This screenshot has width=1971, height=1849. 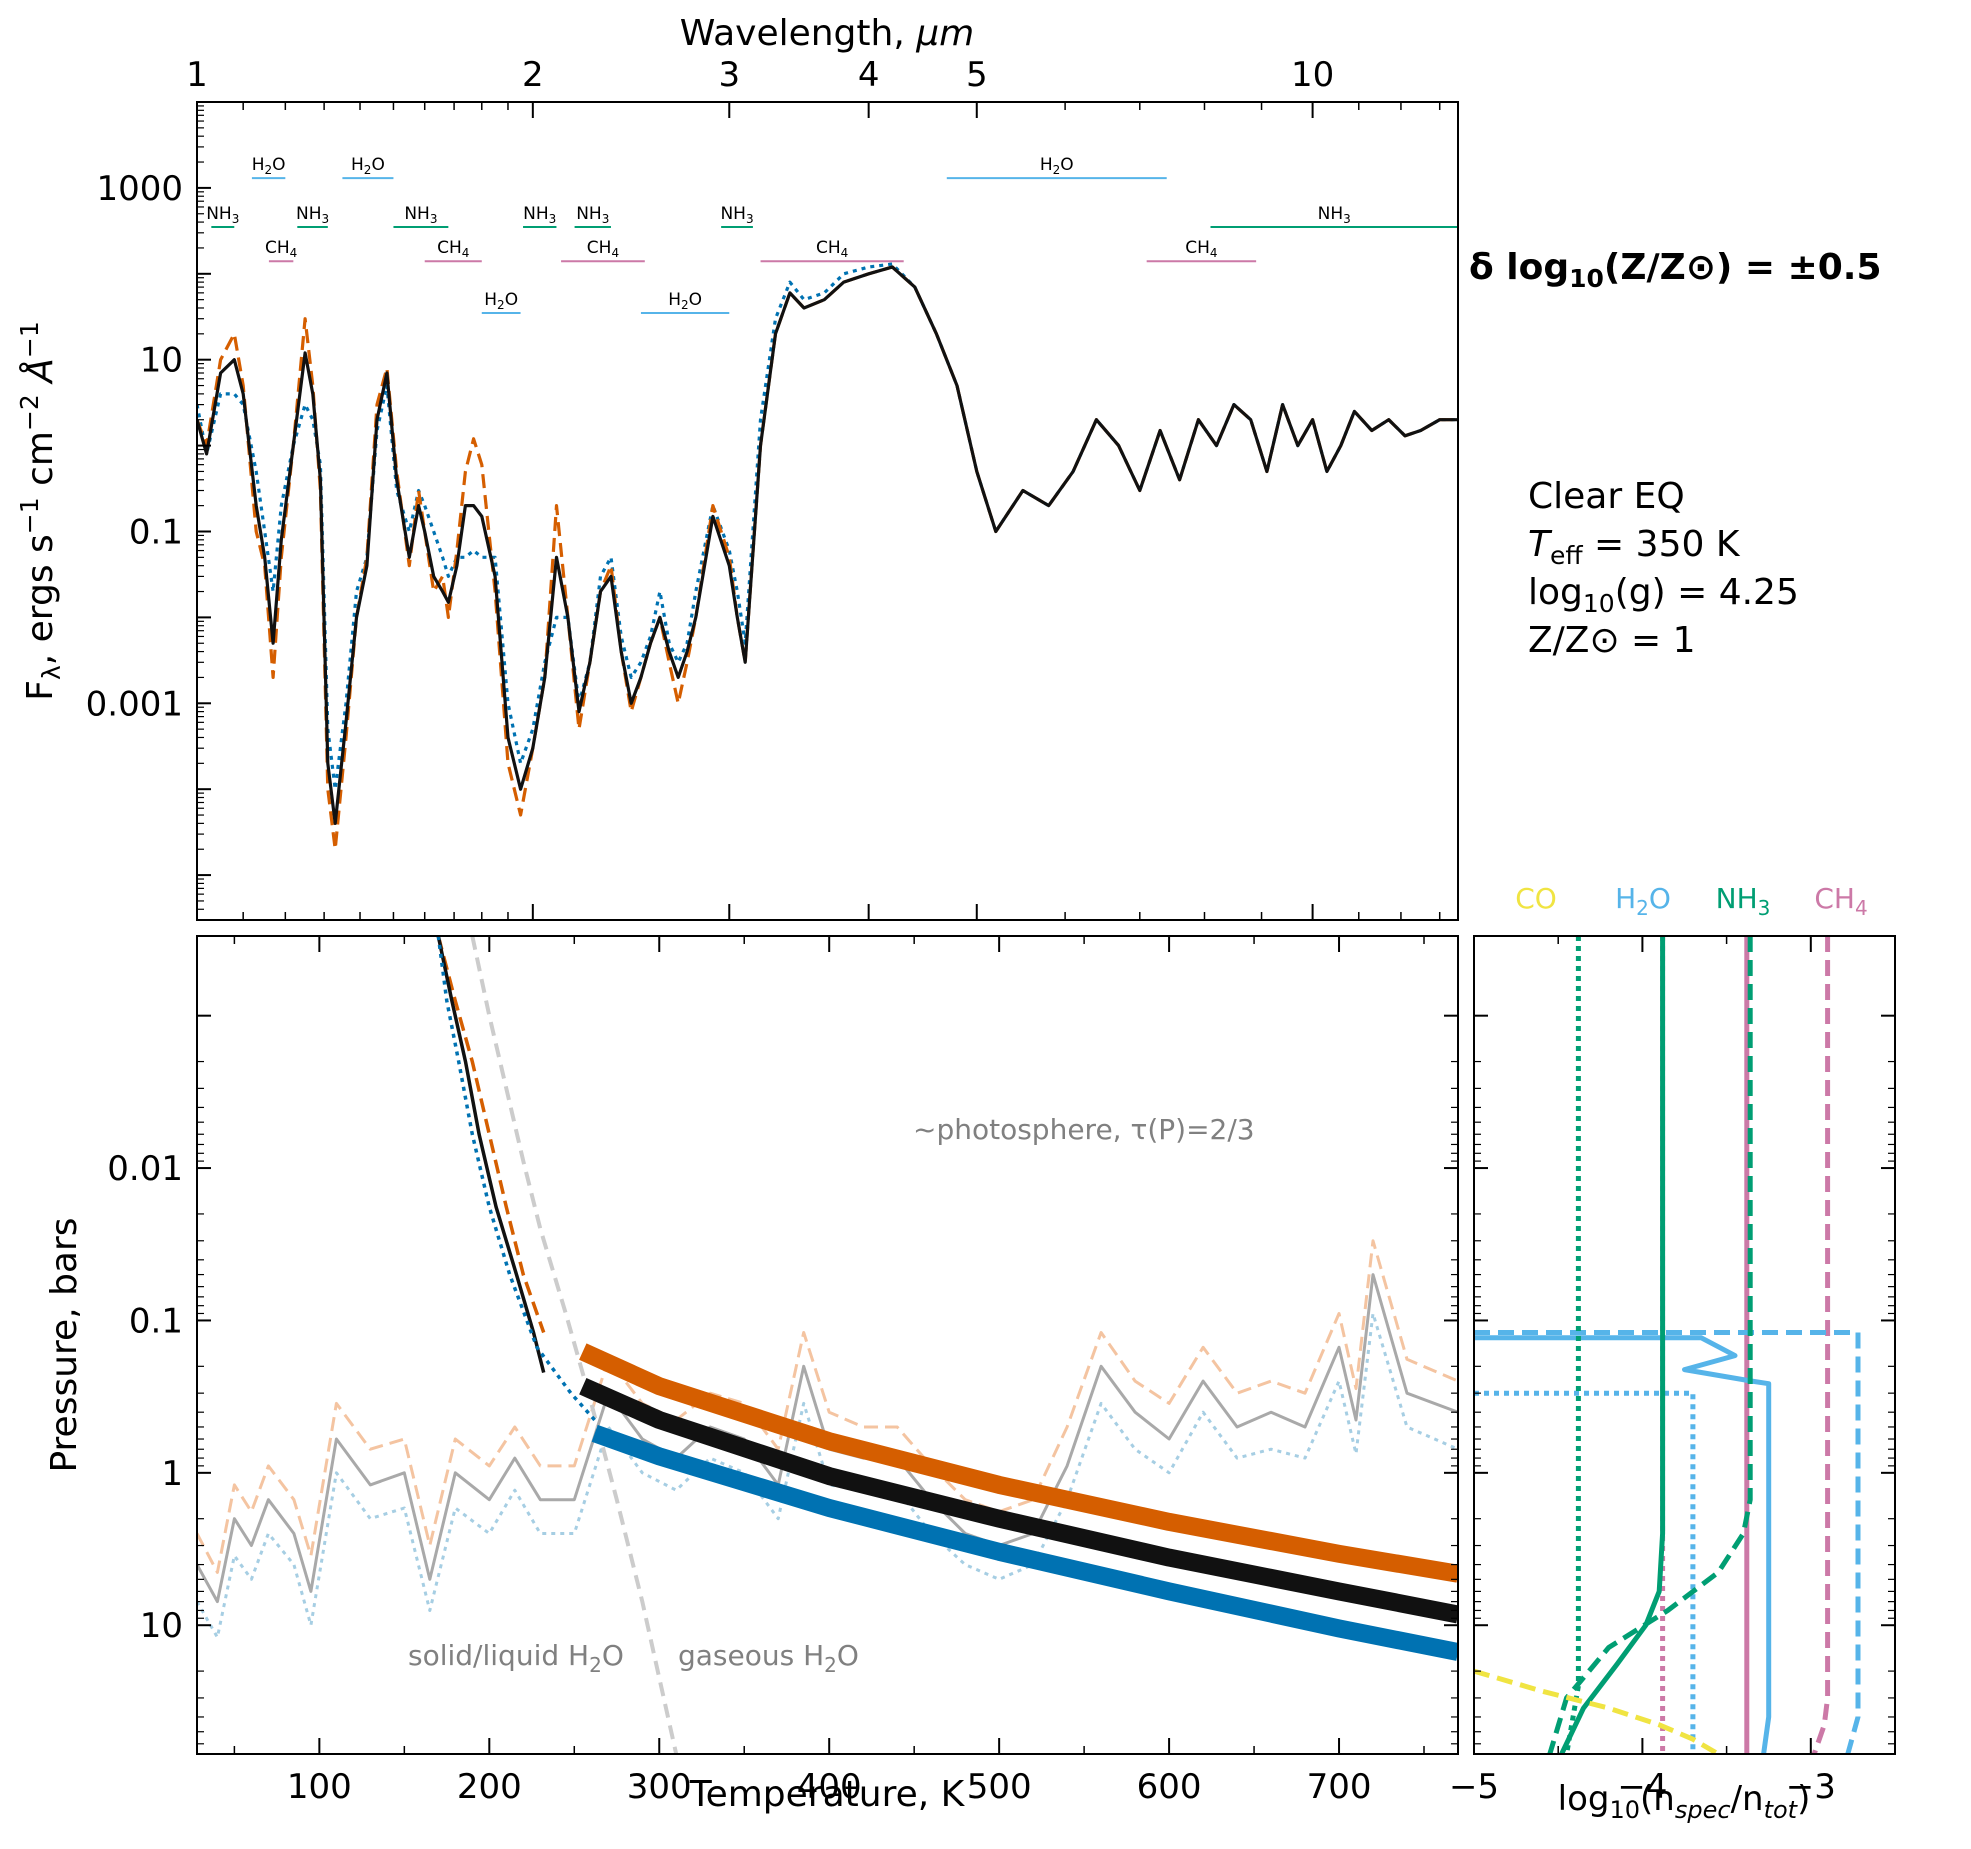 I want to click on pt-profile-dashed-photosphere-segment, so click(x=1018, y=1463).